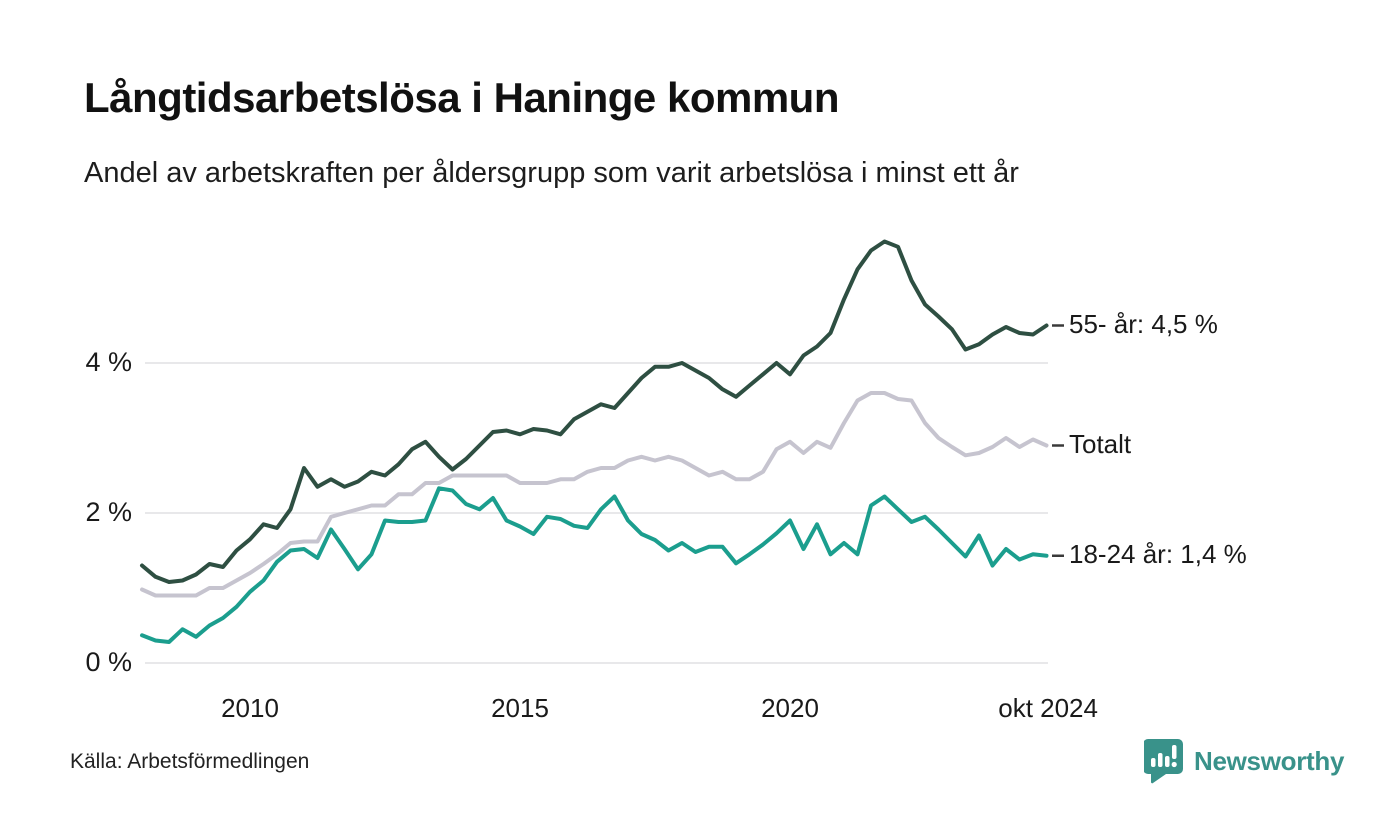  I want to click on y-axis-tick-4: 4 %, so click(108, 362).